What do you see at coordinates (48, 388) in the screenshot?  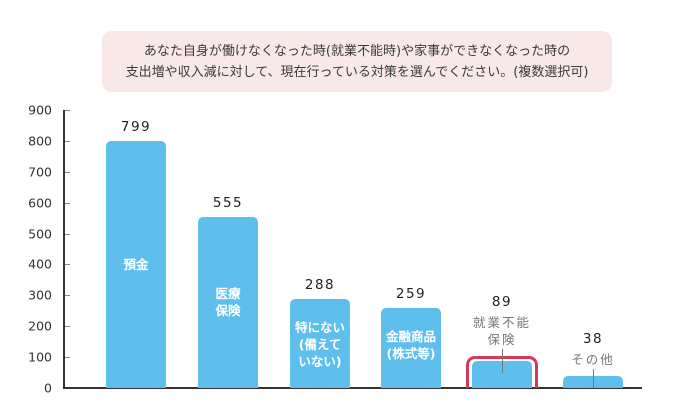 I see `y-tick-label: 0` at bounding box center [48, 388].